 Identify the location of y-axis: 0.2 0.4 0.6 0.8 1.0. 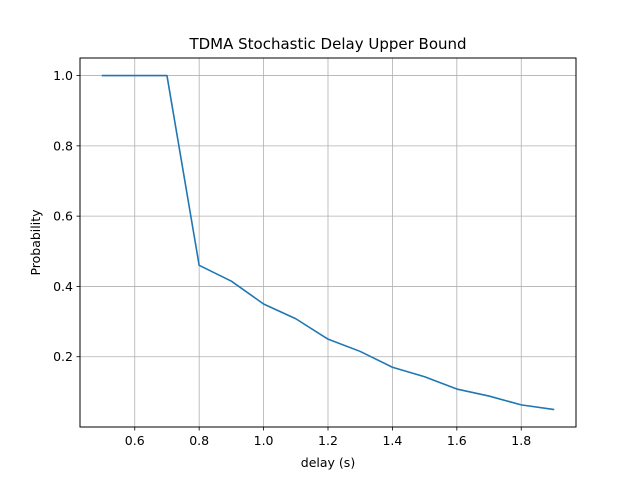
(66, 216).